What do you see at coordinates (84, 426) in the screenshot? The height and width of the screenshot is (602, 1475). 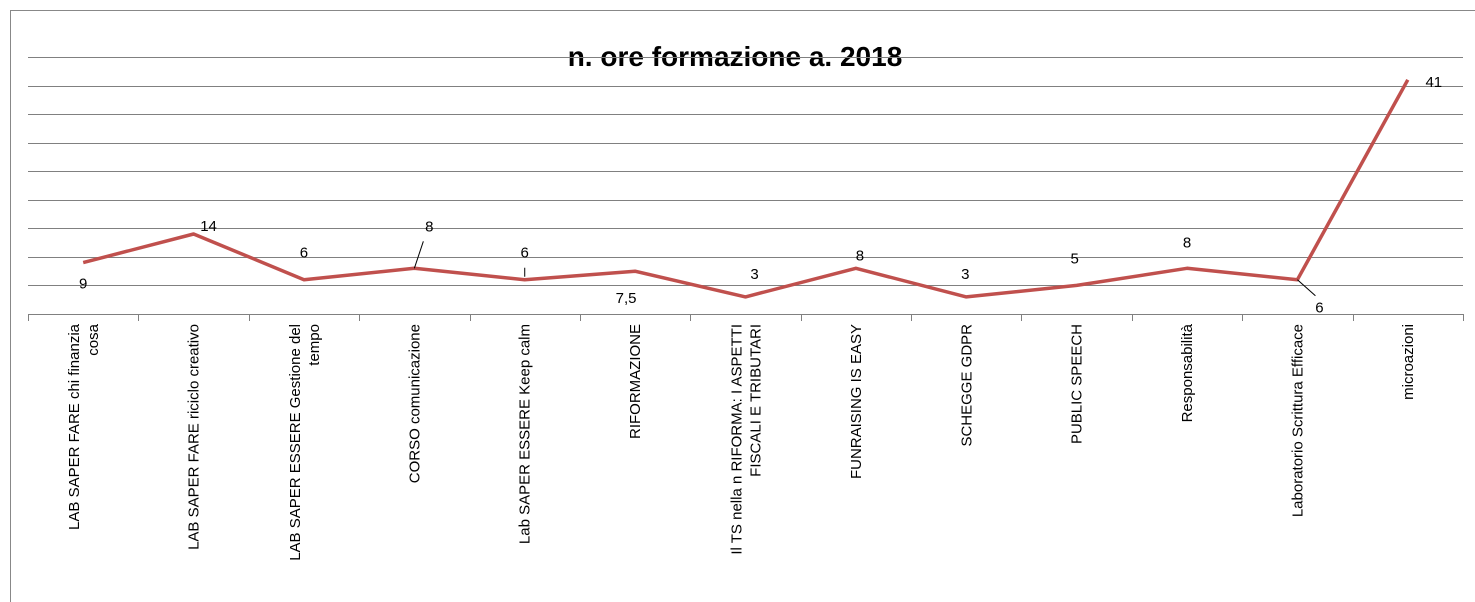 I see `x-tick-label: LAB SAPER FARE chi finanzia cosa` at bounding box center [84, 426].